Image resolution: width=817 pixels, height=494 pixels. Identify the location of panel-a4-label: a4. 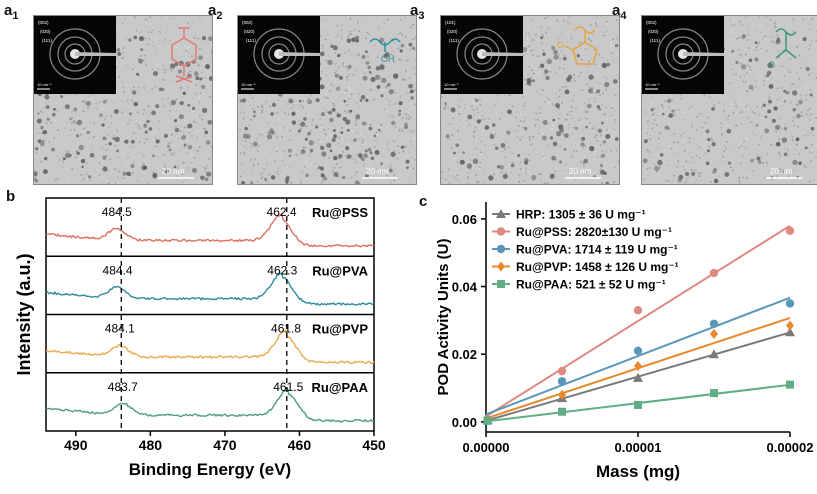
(619, 12).